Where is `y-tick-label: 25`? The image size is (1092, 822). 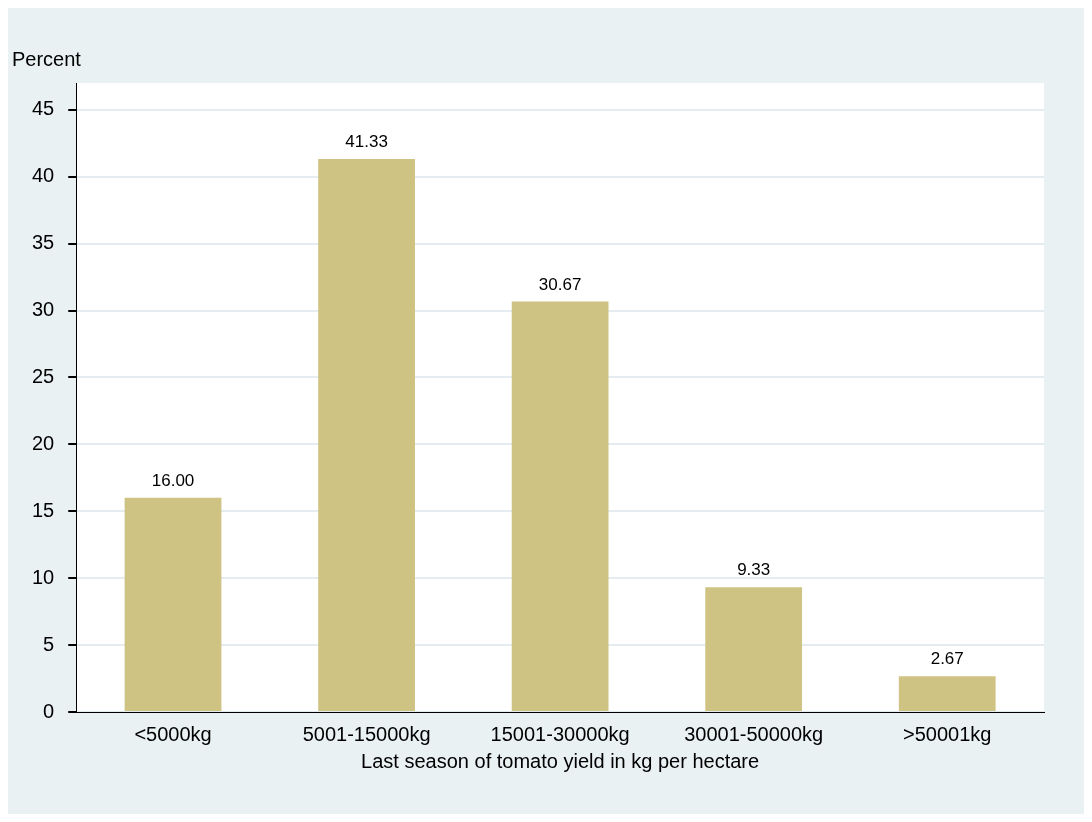
y-tick-label: 25 is located at coordinates (43, 375).